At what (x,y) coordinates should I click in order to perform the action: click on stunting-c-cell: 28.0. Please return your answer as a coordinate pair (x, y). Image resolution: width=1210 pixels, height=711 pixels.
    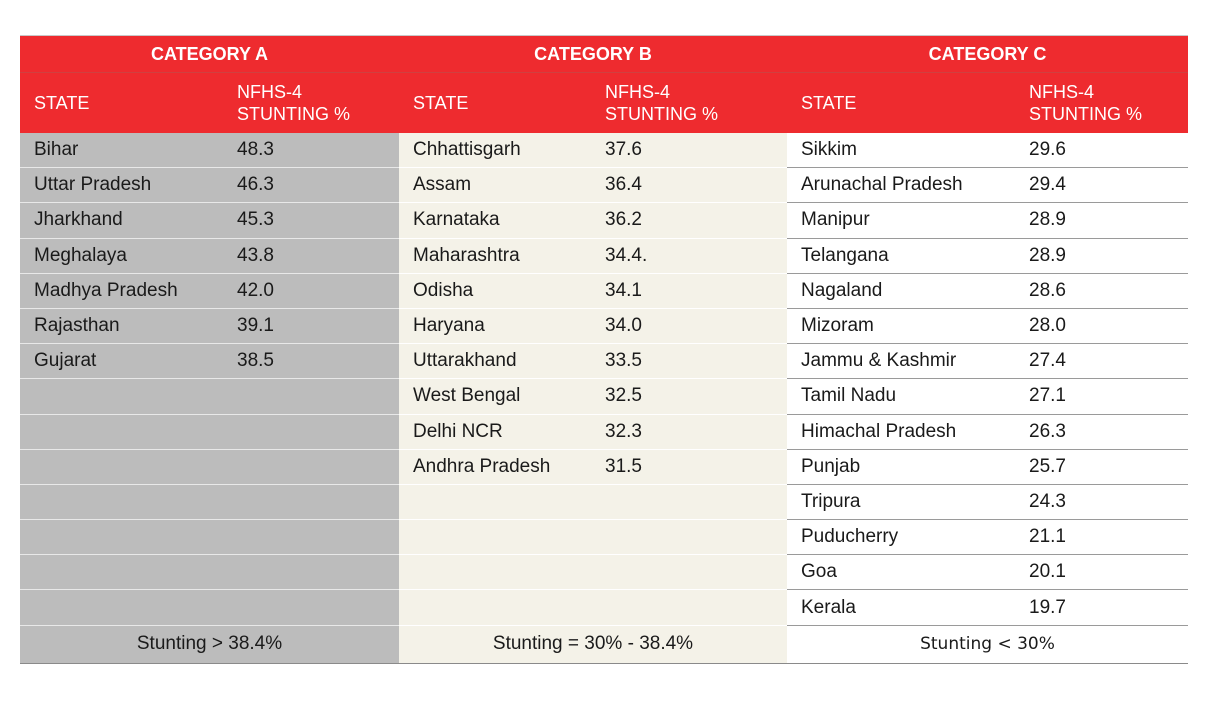
    Looking at the image, I should click on (1101, 326).